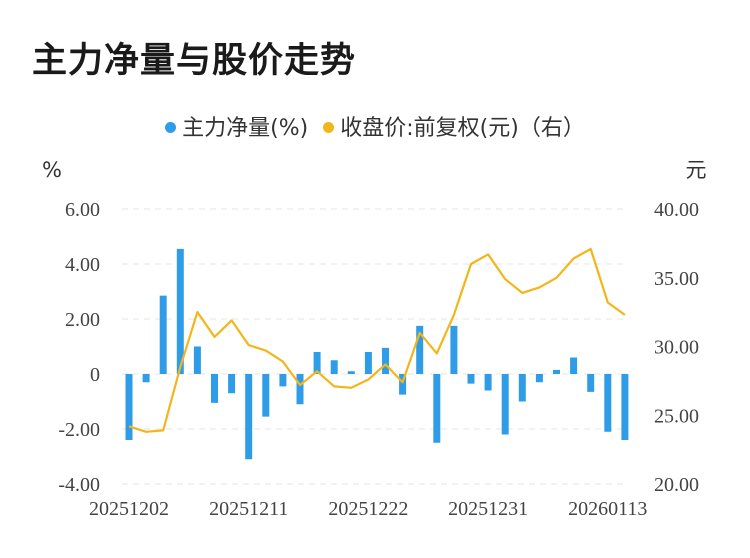 Image resolution: width=750 pixels, height=558 pixels. I want to click on x-tick-label: 20251202, so click(129, 509).